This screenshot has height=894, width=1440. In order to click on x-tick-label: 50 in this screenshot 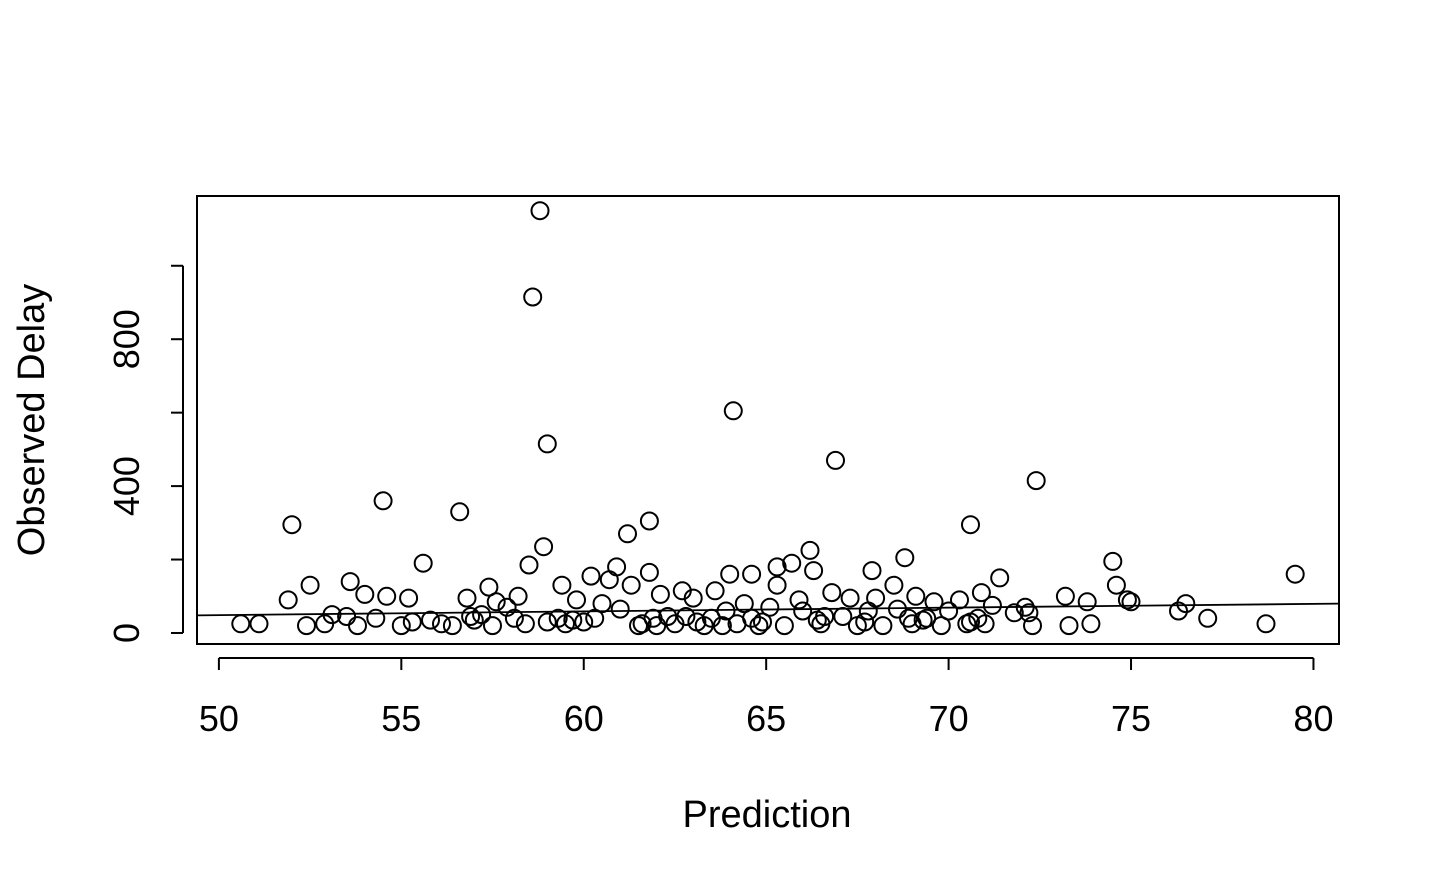, I will do `click(219, 718)`.